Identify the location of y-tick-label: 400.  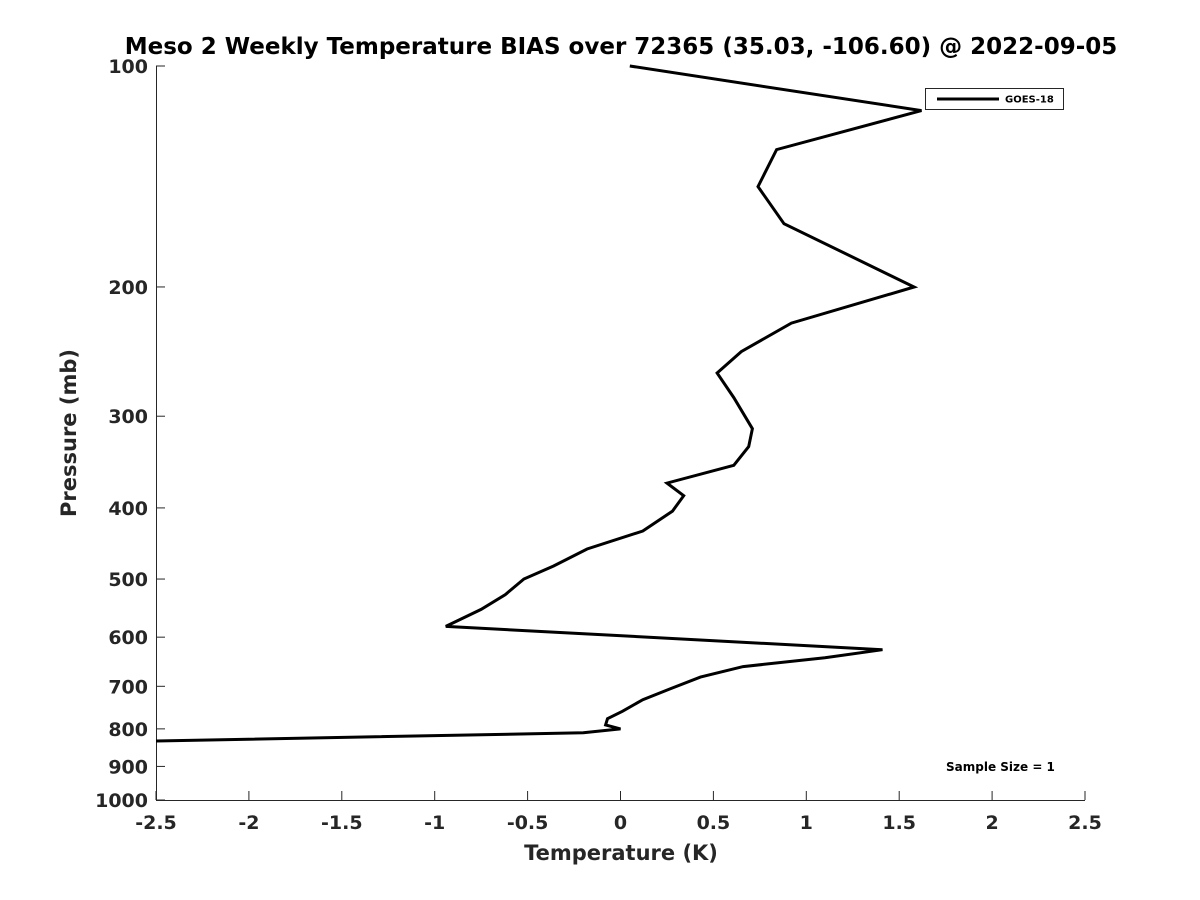
(128, 509).